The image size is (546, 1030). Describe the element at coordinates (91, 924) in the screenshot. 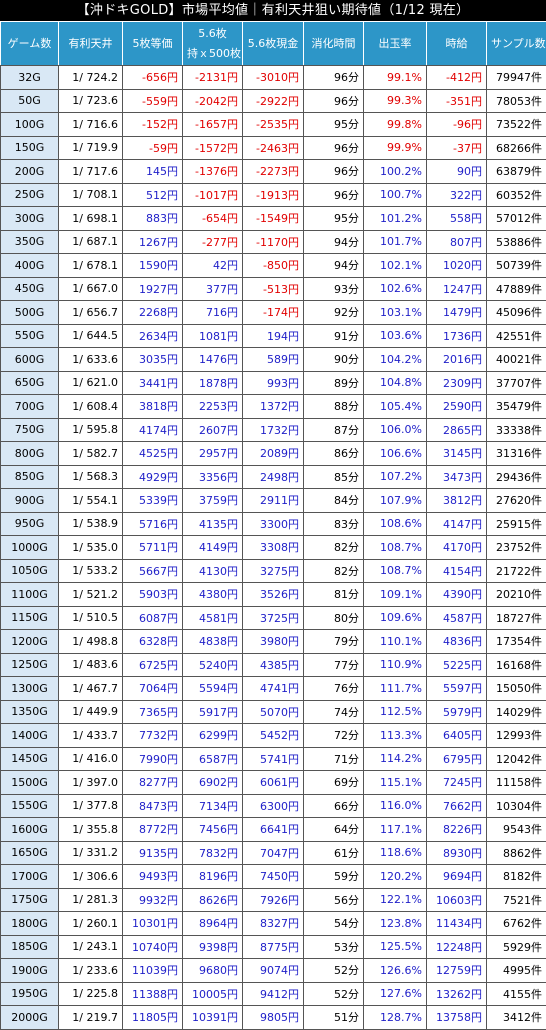

I see `cell-tenjou: 1/ 260.1` at that location.